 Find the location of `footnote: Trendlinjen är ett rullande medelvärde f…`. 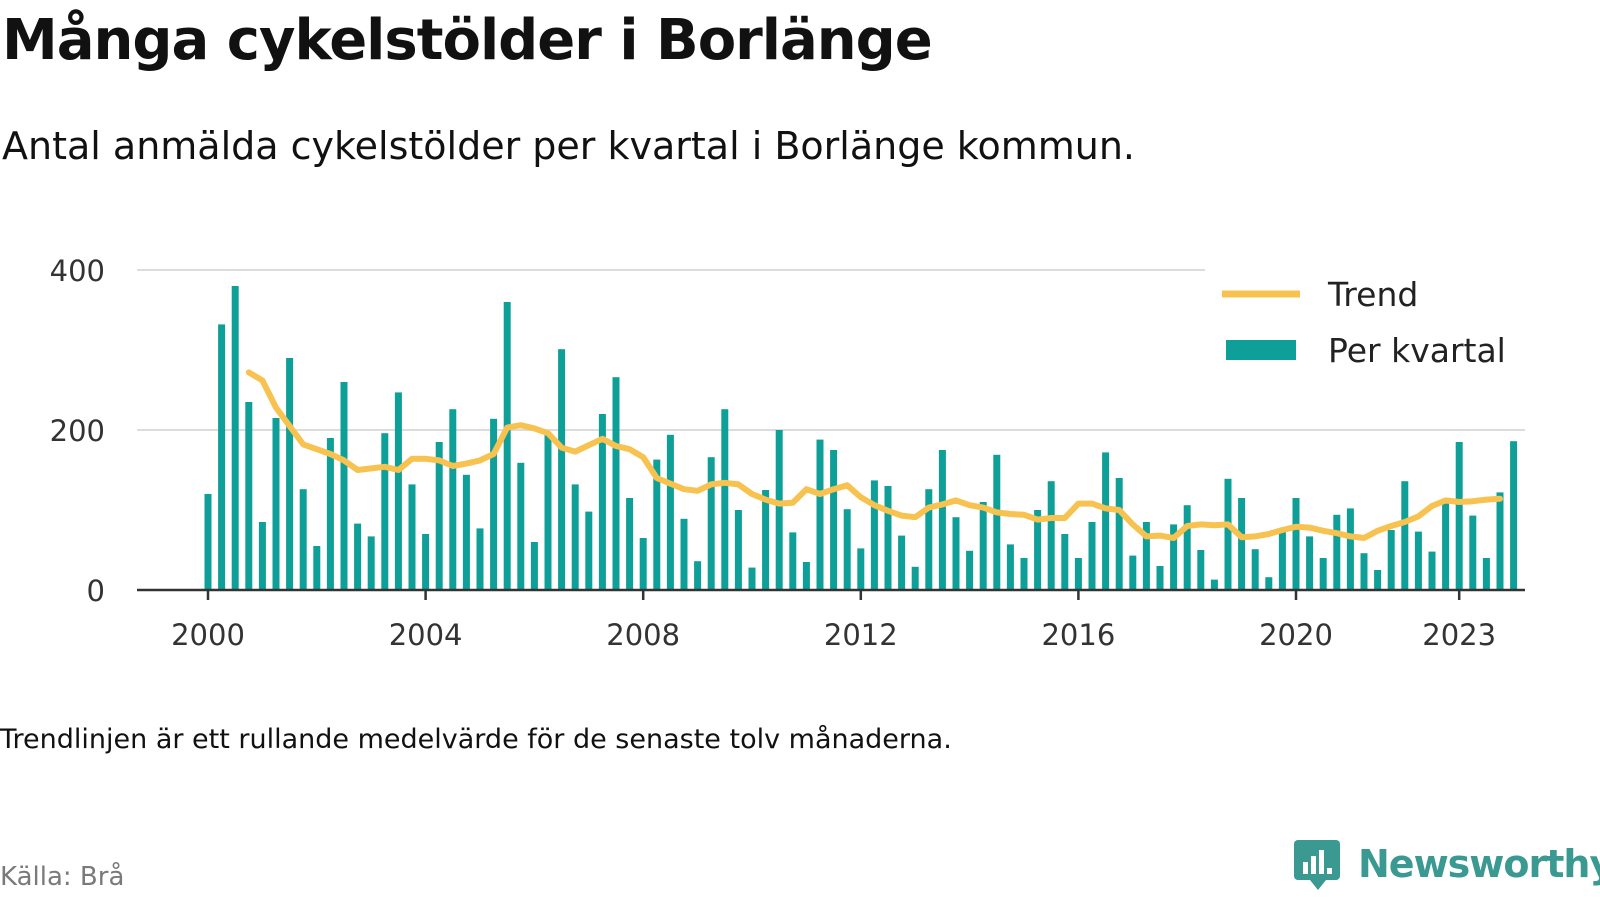

footnote: Trendlinjen är ett rullande medelvärde f… is located at coordinates (476, 739).